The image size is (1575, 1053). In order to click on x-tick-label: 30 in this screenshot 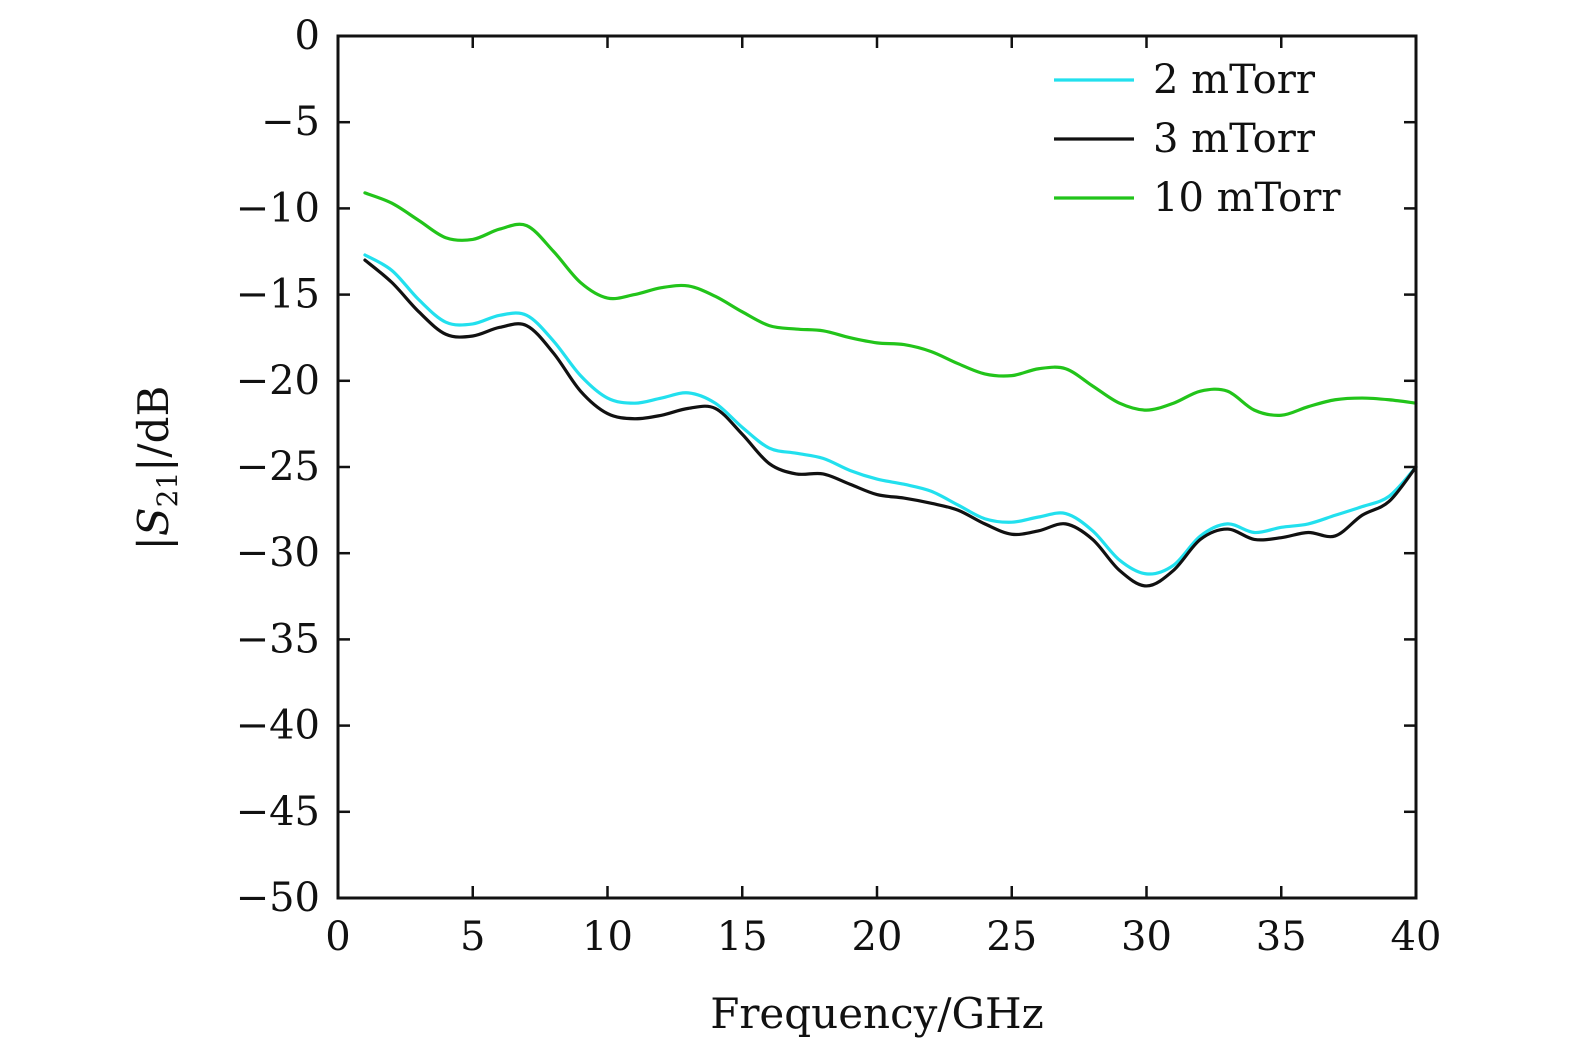, I will do `click(1146, 937)`.